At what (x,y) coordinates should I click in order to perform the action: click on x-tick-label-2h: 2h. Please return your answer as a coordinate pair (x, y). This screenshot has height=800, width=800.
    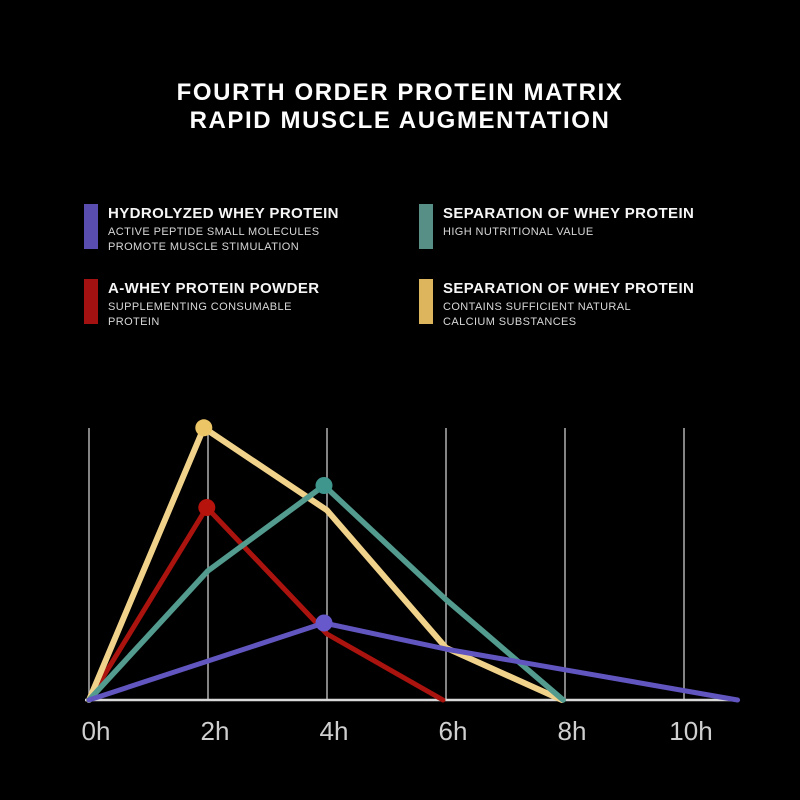
    Looking at the image, I should click on (215, 731).